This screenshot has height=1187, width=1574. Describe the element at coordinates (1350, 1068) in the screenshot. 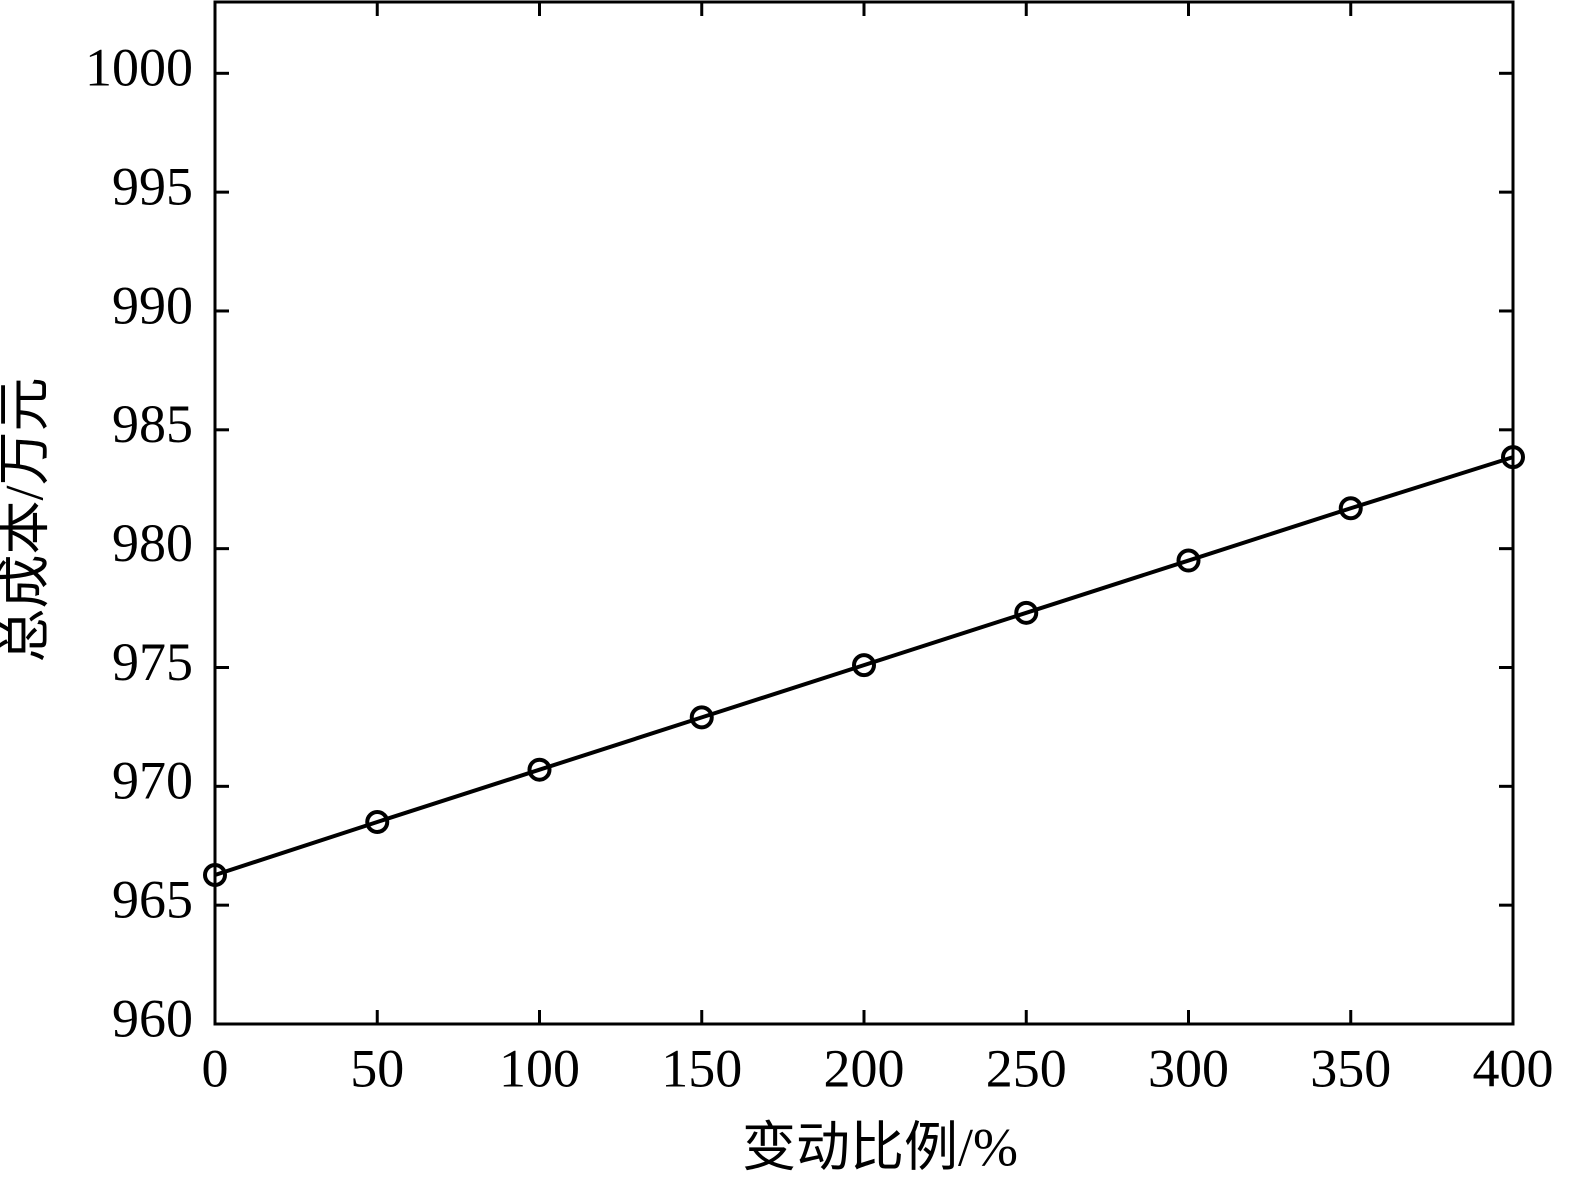

I see `x-tick-label: 350` at that location.